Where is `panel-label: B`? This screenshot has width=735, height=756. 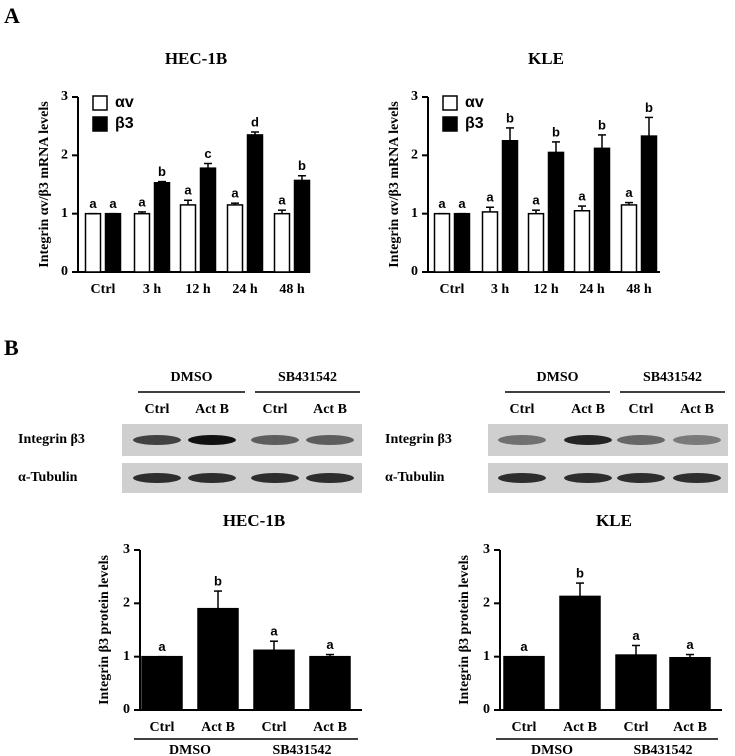 panel-label: B is located at coordinates (11, 347).